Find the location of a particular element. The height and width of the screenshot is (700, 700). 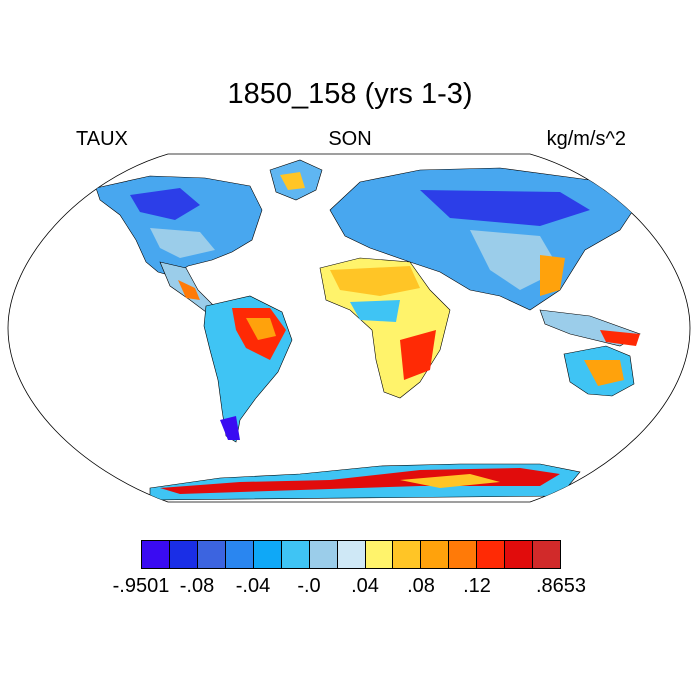

colorbar-tick-label: -.04 is located at coordinates (253, 586).